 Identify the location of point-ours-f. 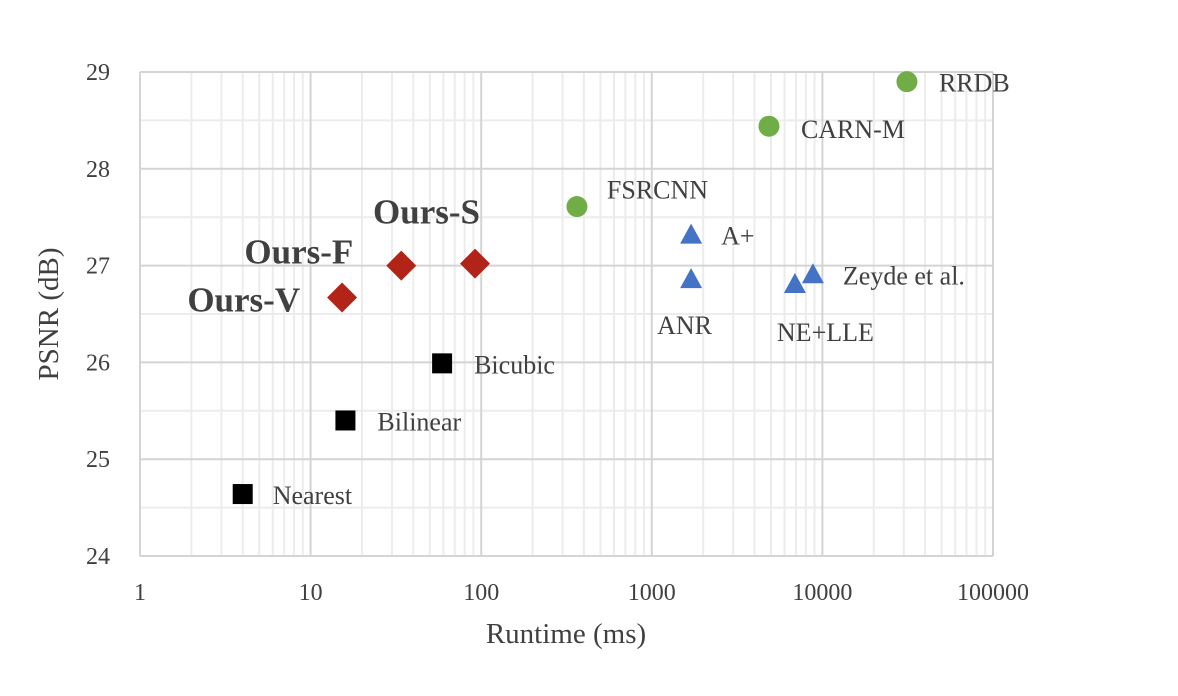
(401, 265).